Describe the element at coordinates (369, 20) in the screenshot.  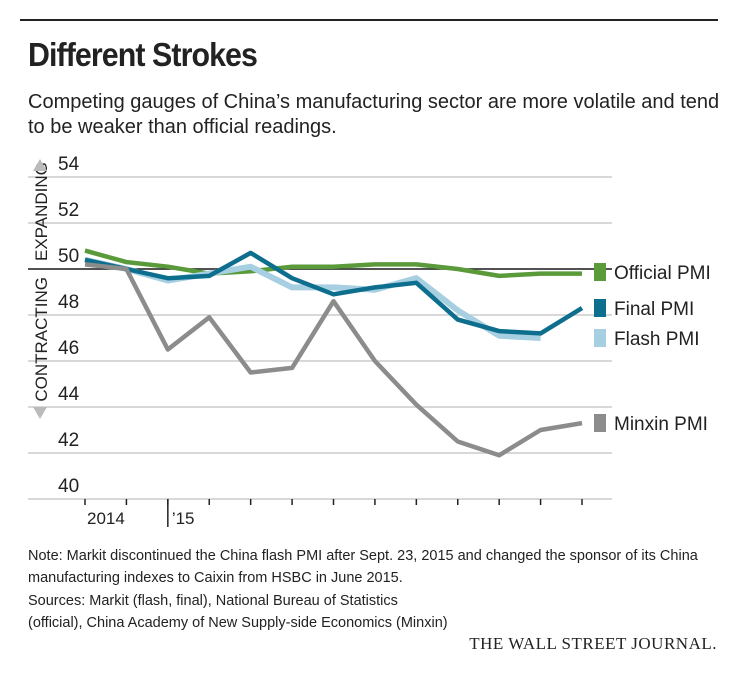
I see `top-rule` at that location.